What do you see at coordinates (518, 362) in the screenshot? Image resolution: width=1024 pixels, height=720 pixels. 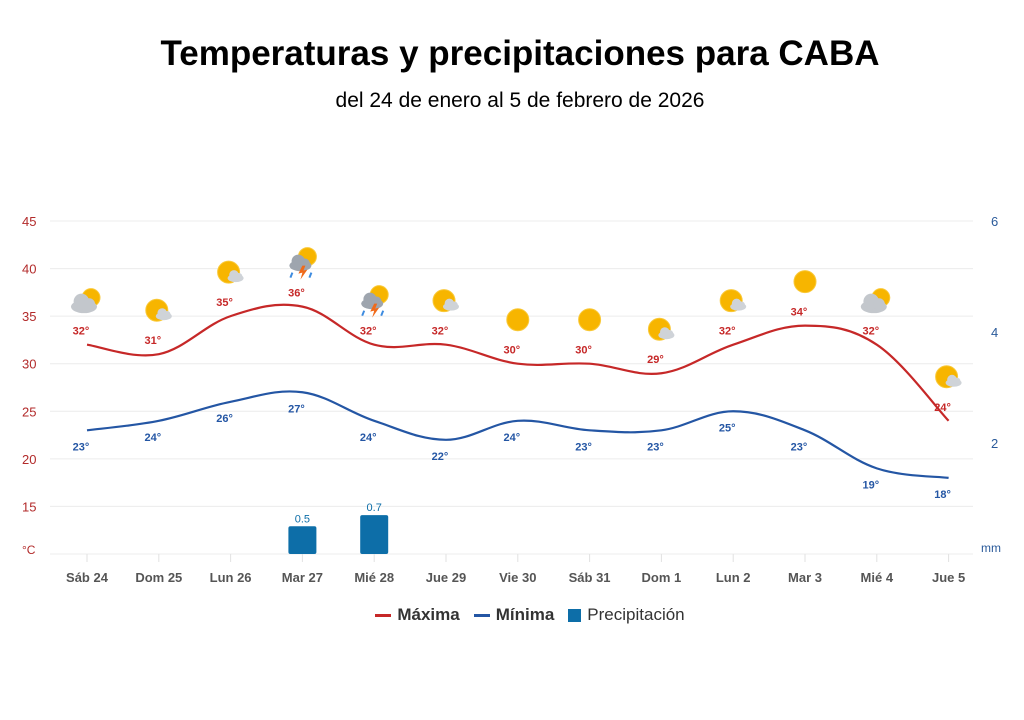 I see `maxima-line` at bounding box center [518, 362].